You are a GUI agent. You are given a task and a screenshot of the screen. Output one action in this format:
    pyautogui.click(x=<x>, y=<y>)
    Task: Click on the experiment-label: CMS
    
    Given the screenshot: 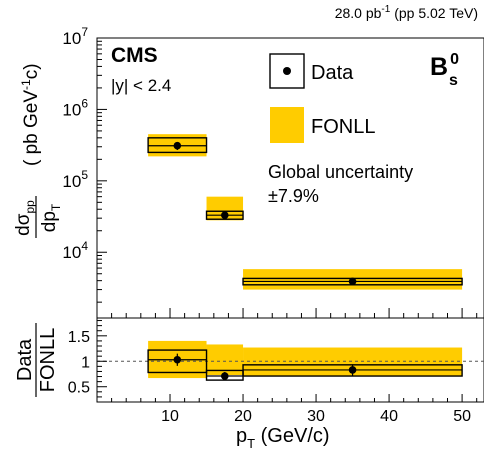 What is the action you would take?
    pyautogui.click(x=134, y=55)
    